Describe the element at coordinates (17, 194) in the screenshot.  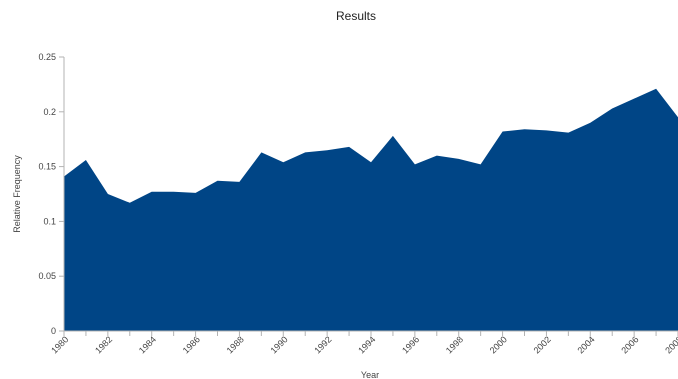
I see `y-axis-label: Relative Frequency` at that location.